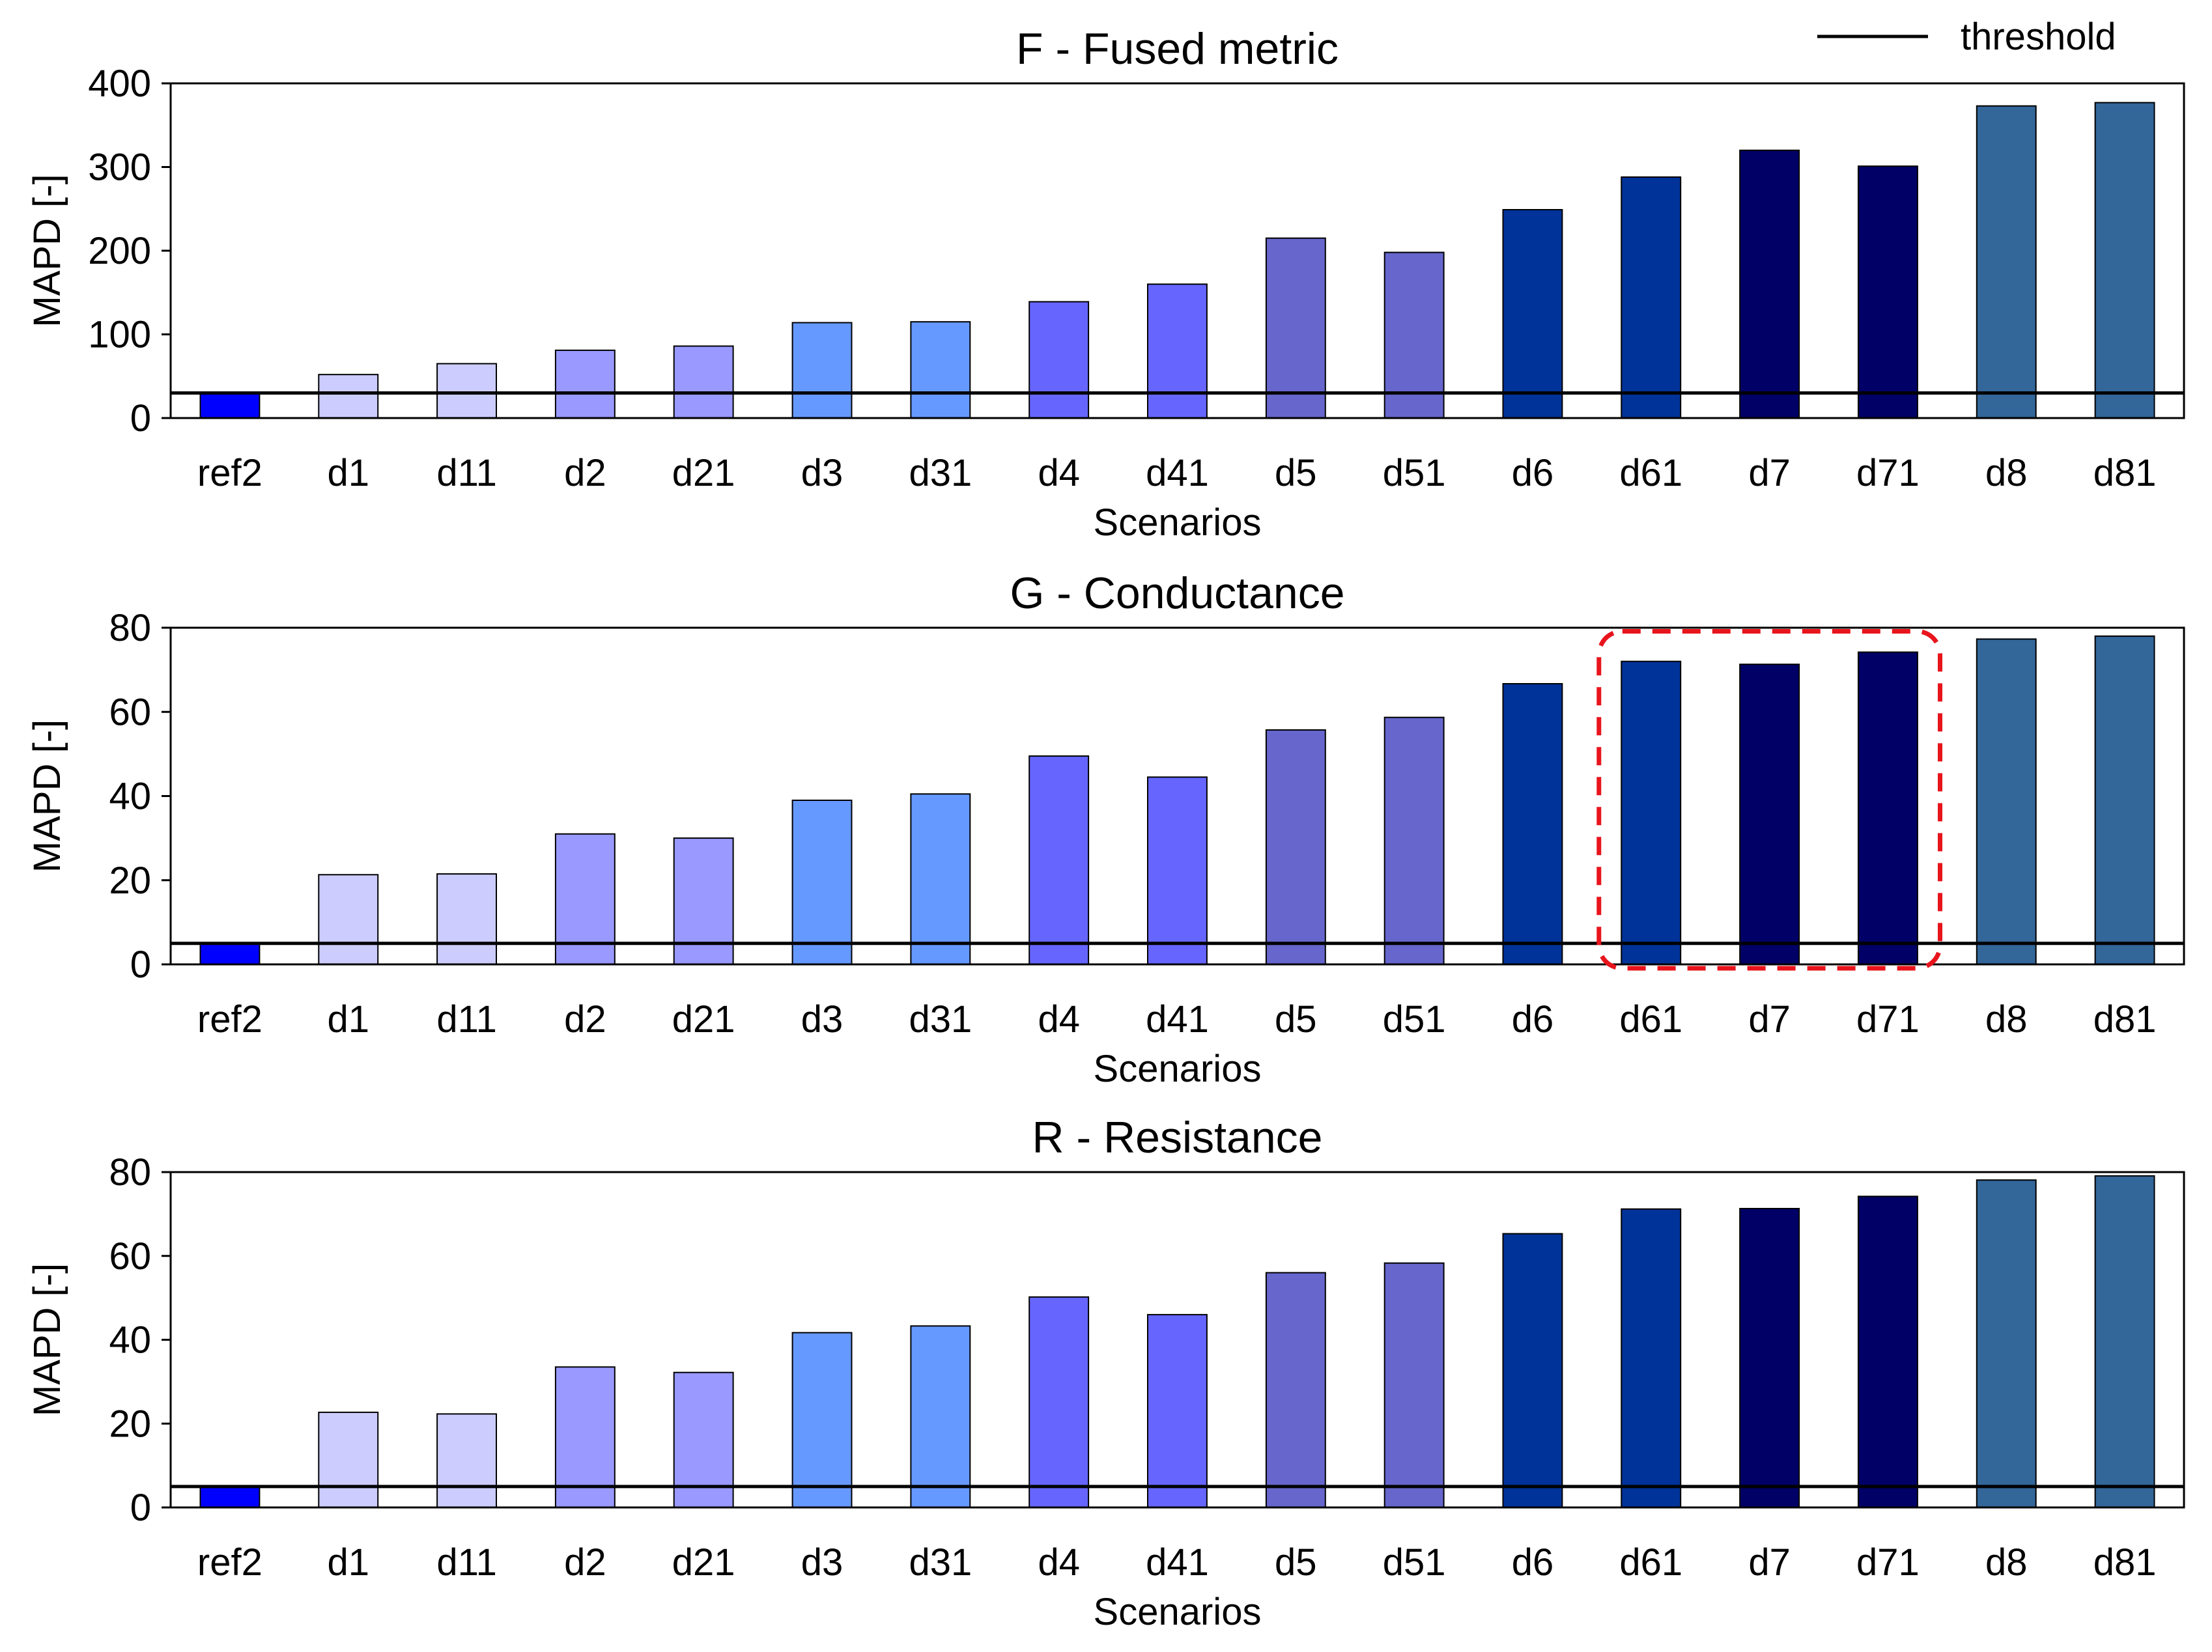 The height and width of the screenshot is (1652, 2212). I want to click on bar-d21, so click(703, 382).